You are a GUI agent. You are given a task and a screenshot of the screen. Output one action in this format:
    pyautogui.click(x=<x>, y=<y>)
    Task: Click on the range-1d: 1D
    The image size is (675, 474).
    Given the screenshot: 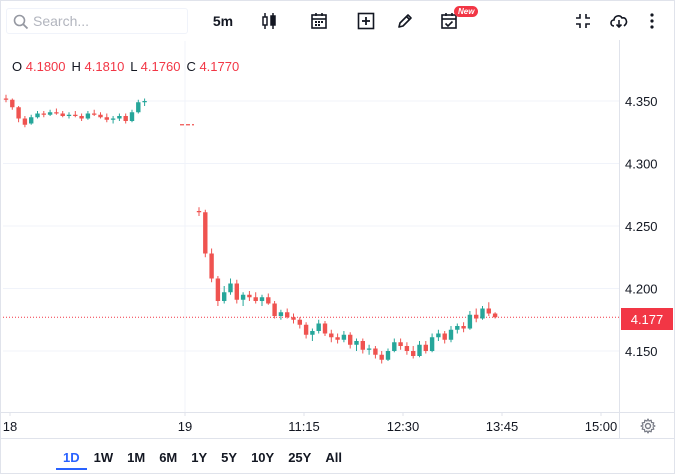 What is the action you would take?
    pyautogui.click(x=71, y=458)
    